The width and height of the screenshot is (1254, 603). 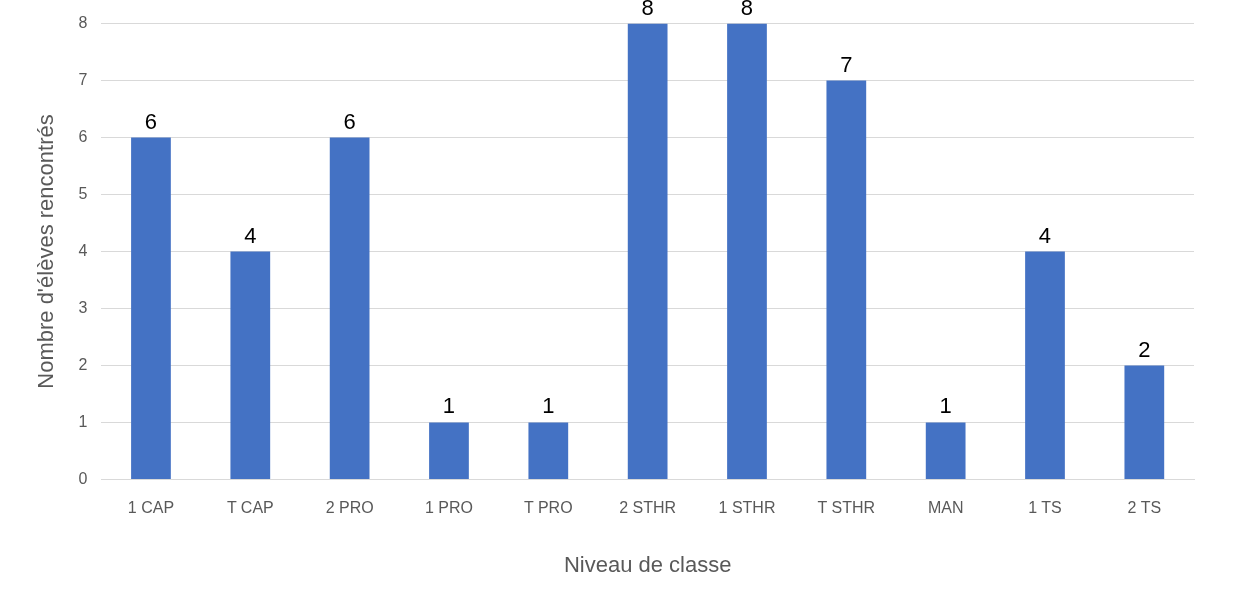 What do you see at coordinates (83, 250) in the screenshot?
I see `y-tick-label: 4` at bounding box center [83, 250].